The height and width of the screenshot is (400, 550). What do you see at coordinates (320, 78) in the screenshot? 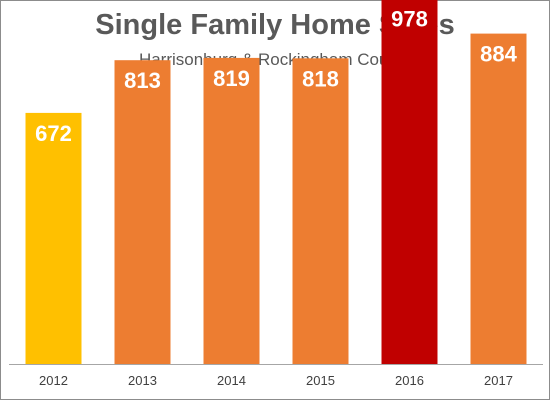
I see `value-label-2015: 818` at bounding box center [320, 78].